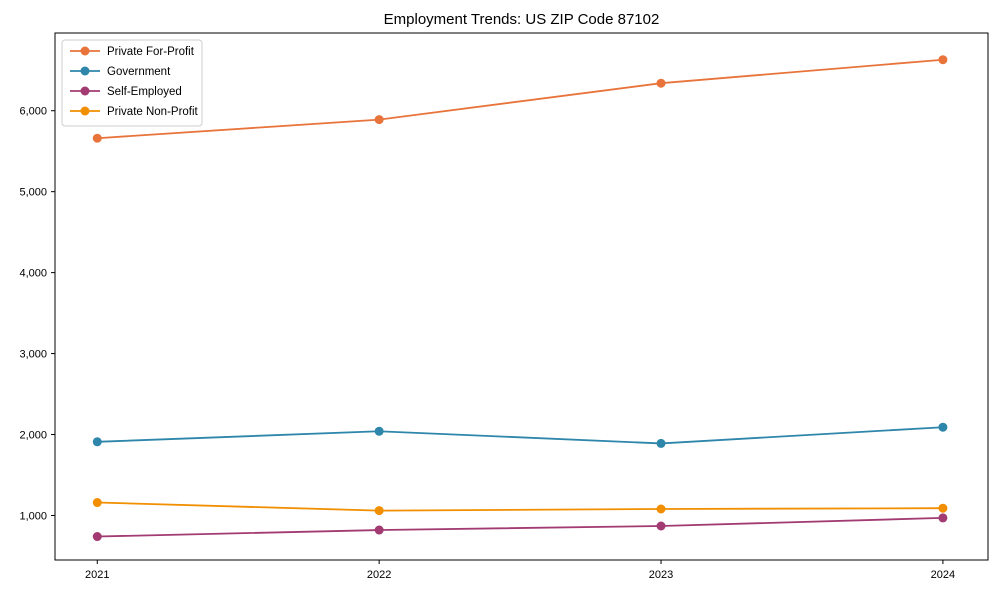  I want to click on legend-item-label: Private For-Profit, so click(151, 52).